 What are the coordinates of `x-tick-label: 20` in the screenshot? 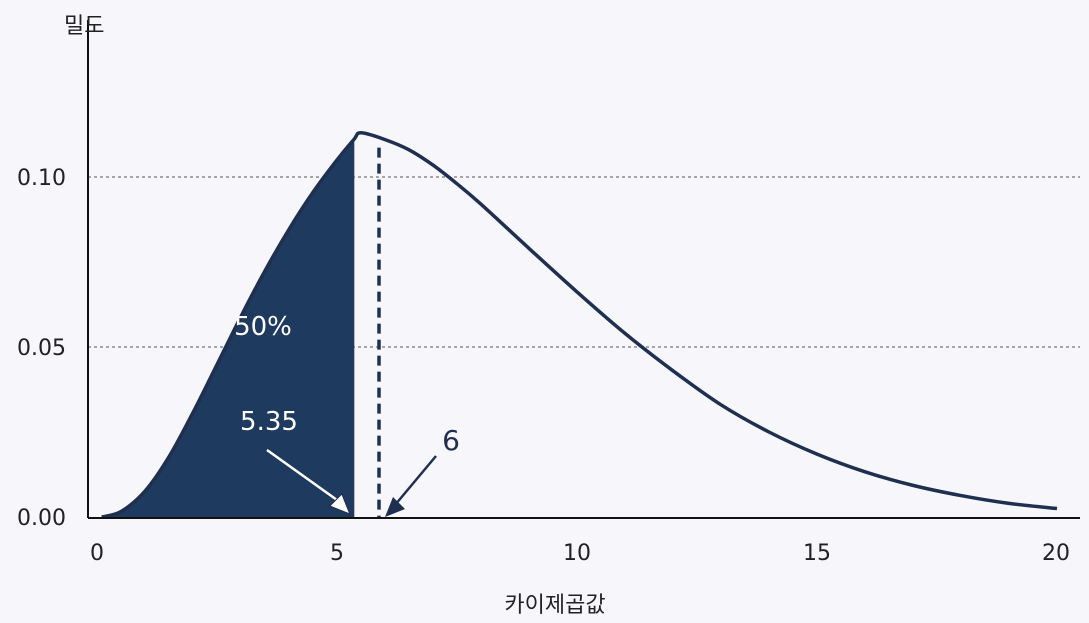 It's located at (1056, 553).